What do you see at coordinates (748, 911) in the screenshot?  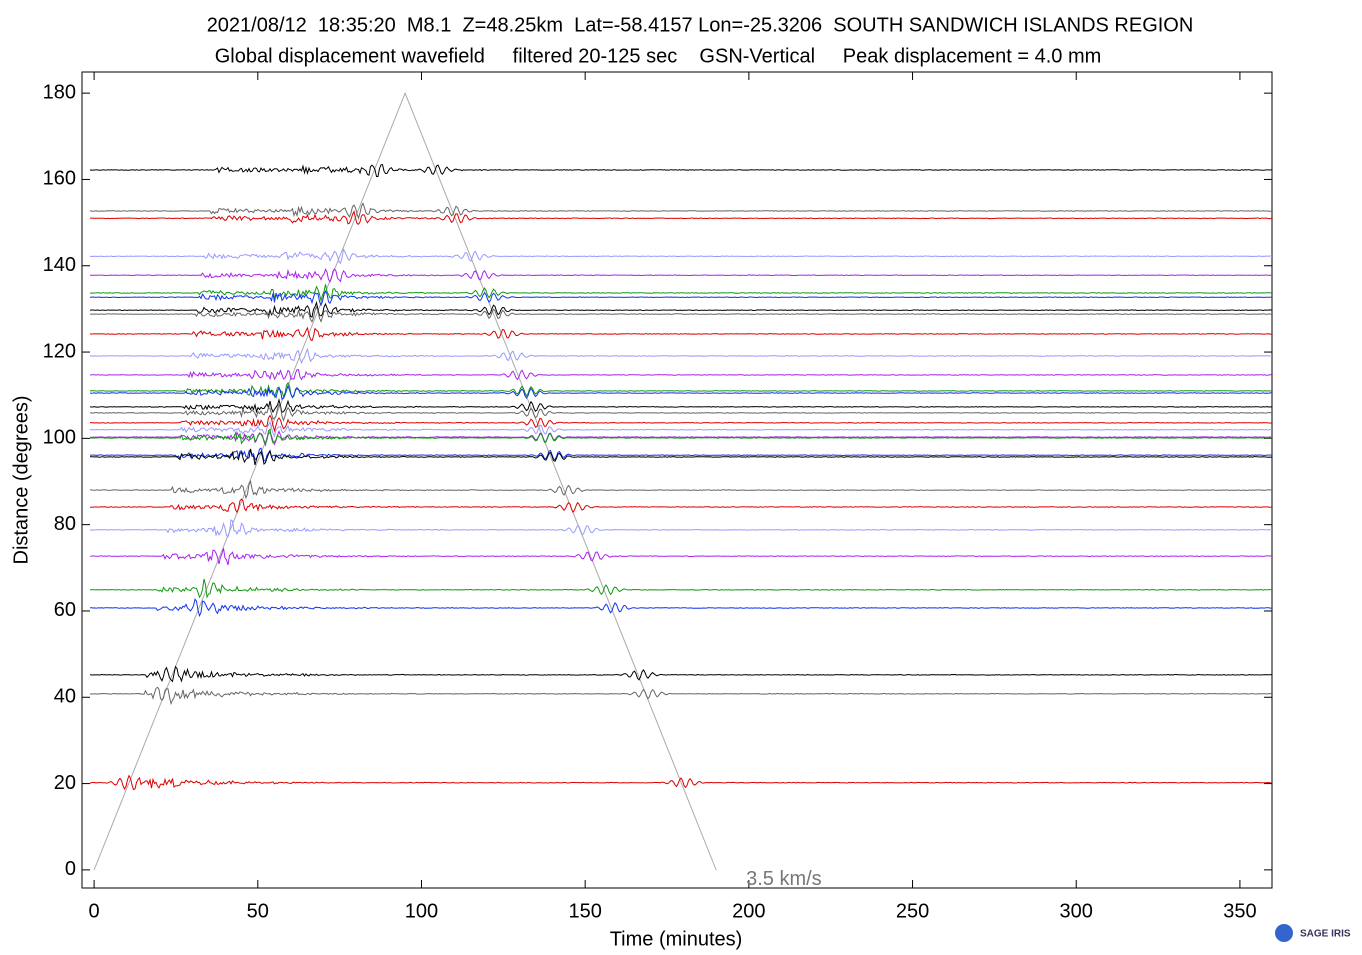 I see `x-tick-label: 200` at bounding box center [748, 911].